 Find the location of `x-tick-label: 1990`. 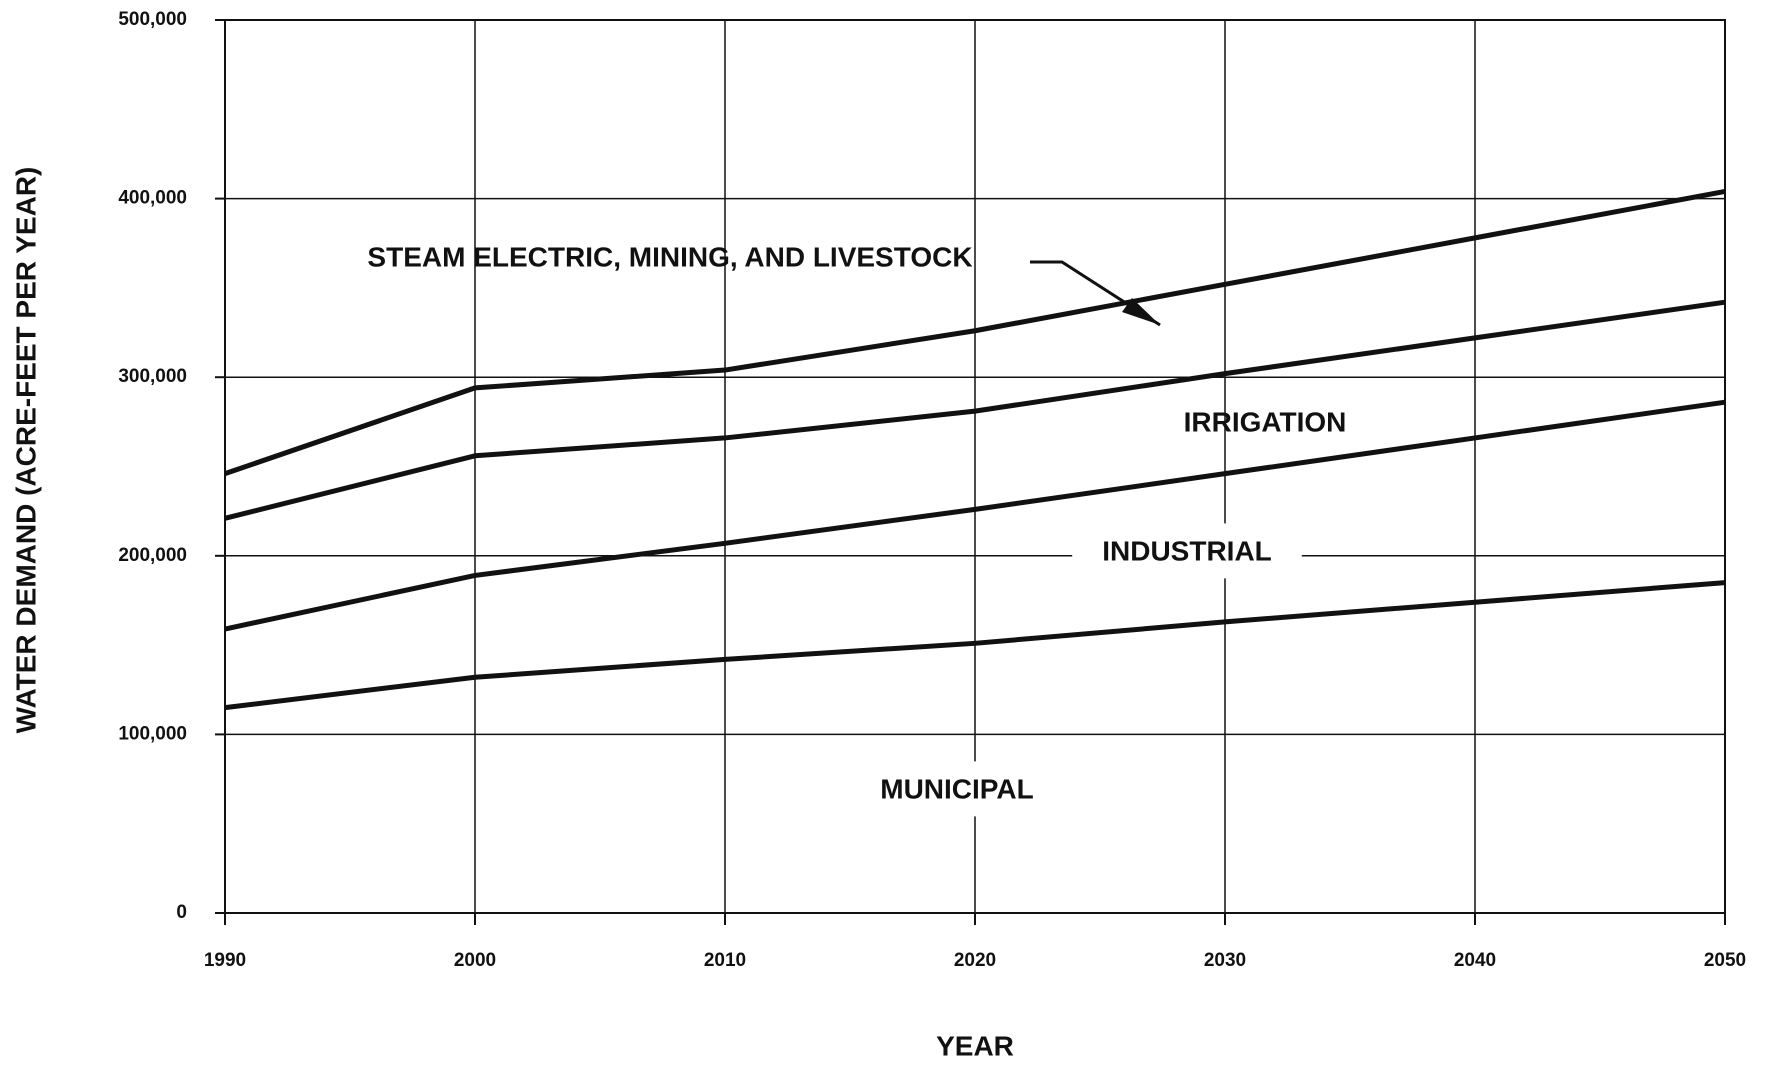

x-tick-label: 1990 is located at coordinates (225, 960).